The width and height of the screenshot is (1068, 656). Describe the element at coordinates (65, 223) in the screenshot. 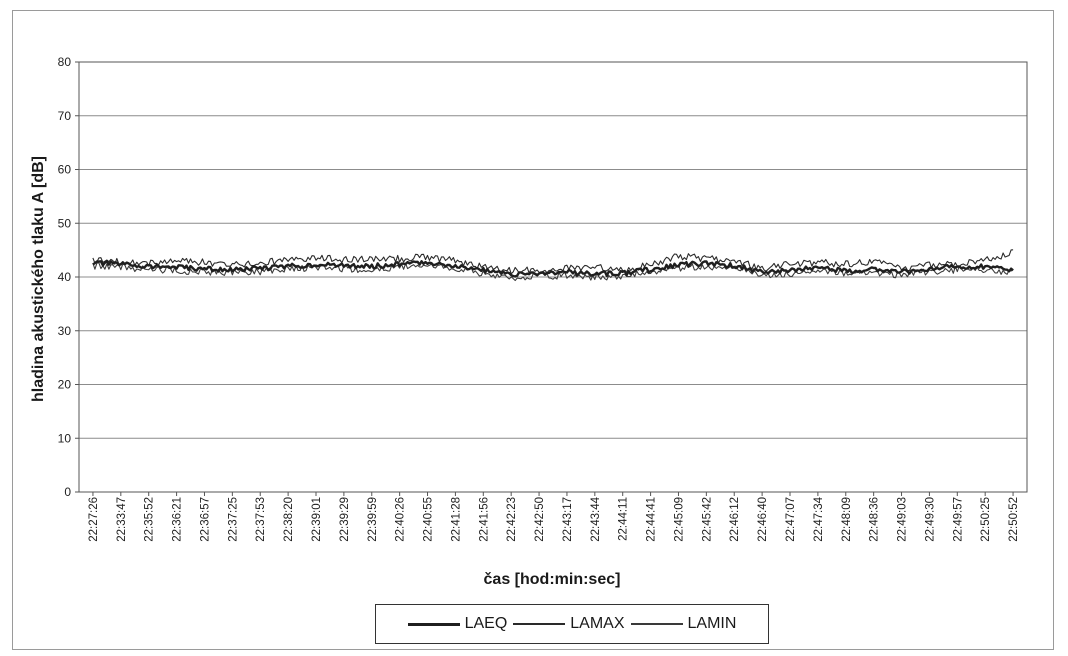

I see `y-tick-label: 50` at that location.